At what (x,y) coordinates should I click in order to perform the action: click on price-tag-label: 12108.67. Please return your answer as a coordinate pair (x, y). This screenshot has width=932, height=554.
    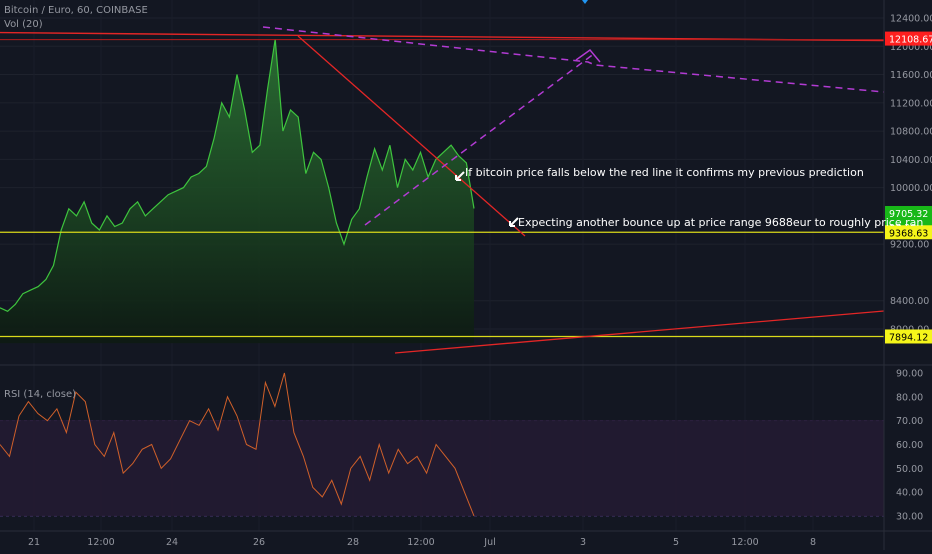
    Looking at the image, I should click on (910, 40).